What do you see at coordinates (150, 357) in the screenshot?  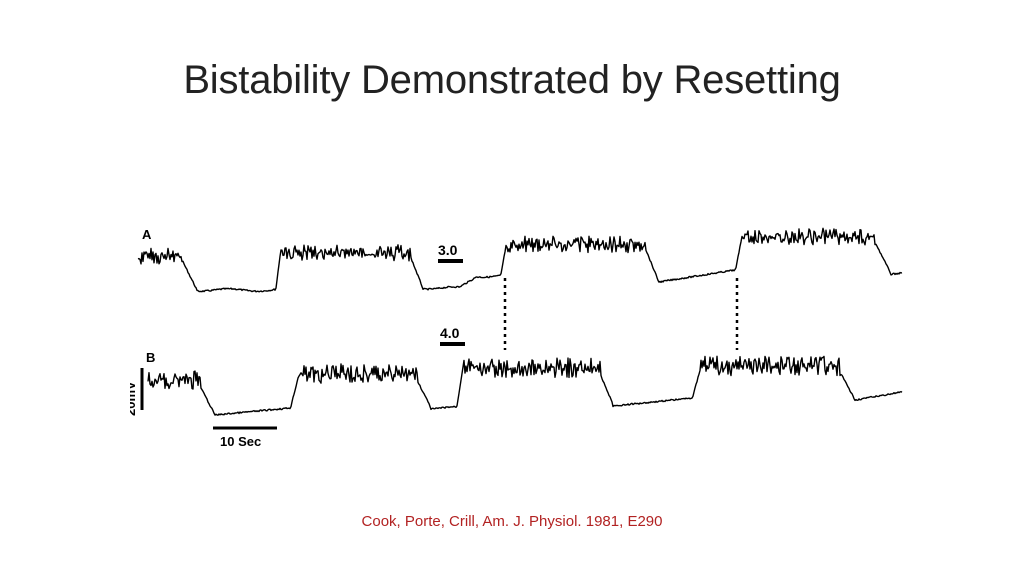 I see `trace-b-label: B` at bounding box center [150, 357].